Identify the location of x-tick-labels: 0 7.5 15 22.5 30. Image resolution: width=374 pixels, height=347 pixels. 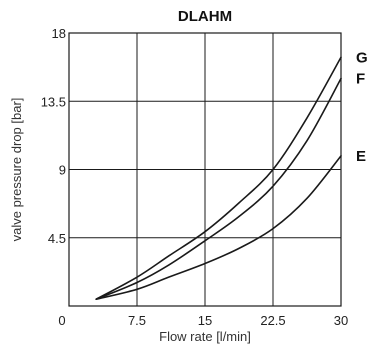
(203, 320).